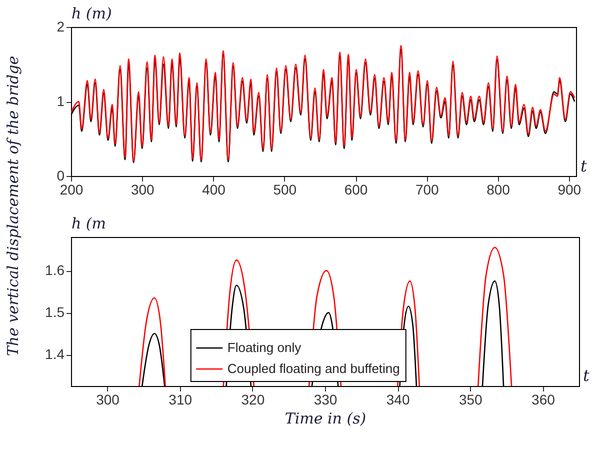 The width and height of the screenshot is (598, 453). I want to click on x-tick-label: 800, so click(498, 190).